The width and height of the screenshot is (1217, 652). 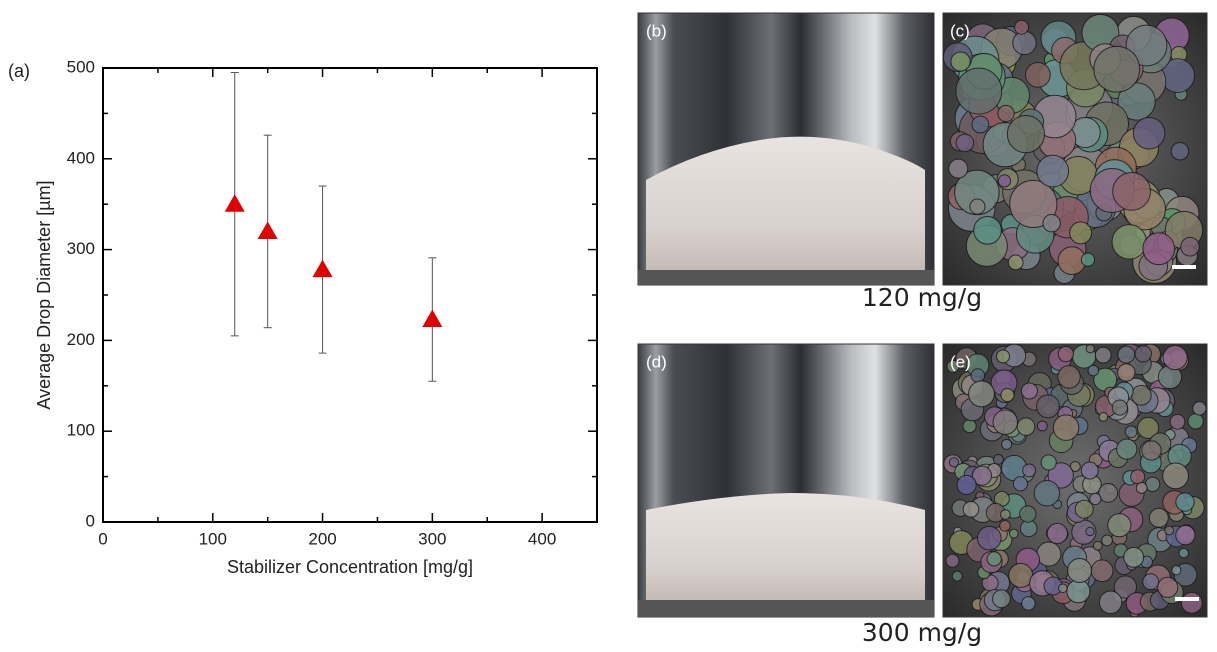 What do you see at coordinates (960, 30) in the screenshot?
I see `panel-label: (c)` at bounding box center [960, 30].